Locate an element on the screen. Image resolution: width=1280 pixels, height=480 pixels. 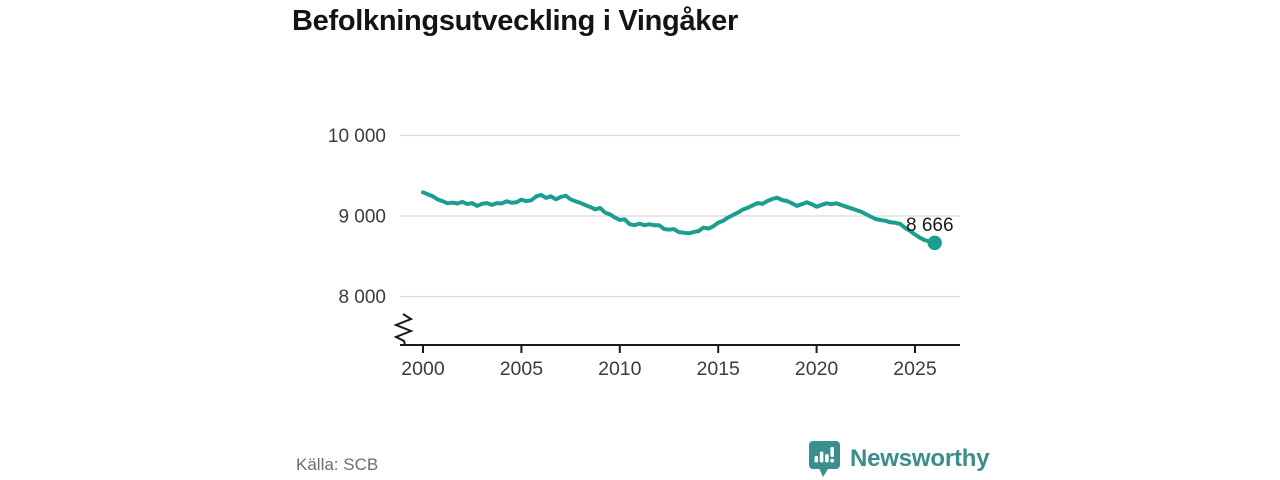
x-axis-tick-label: 2010 is located at coordinates (620, 369).